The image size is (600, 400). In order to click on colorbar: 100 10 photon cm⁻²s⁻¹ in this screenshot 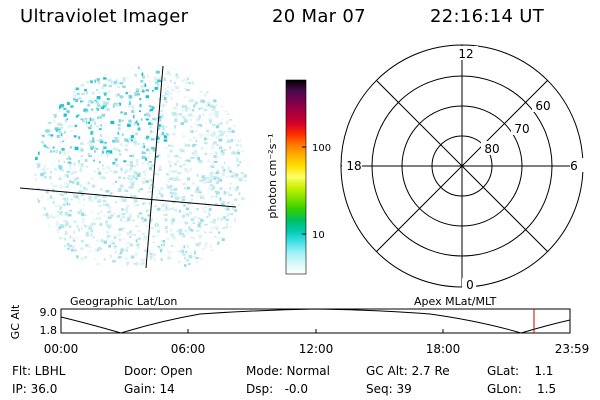, I will do `click(298, 177)`.